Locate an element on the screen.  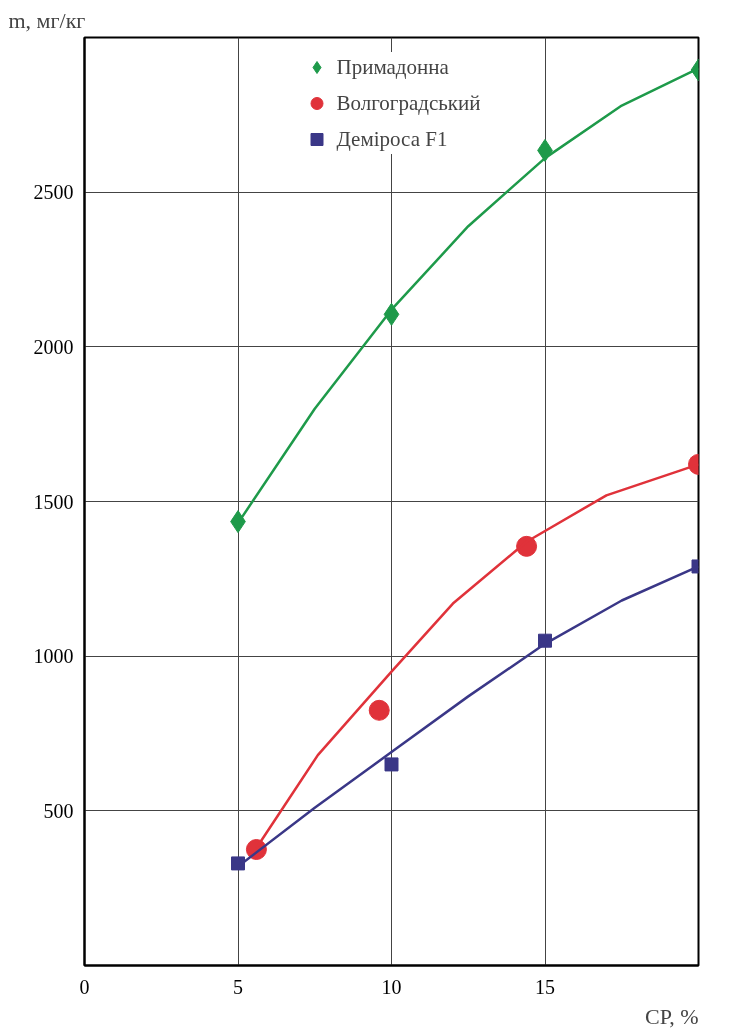
x-axis-title: СР, % is located at coordinates (672, 1016).